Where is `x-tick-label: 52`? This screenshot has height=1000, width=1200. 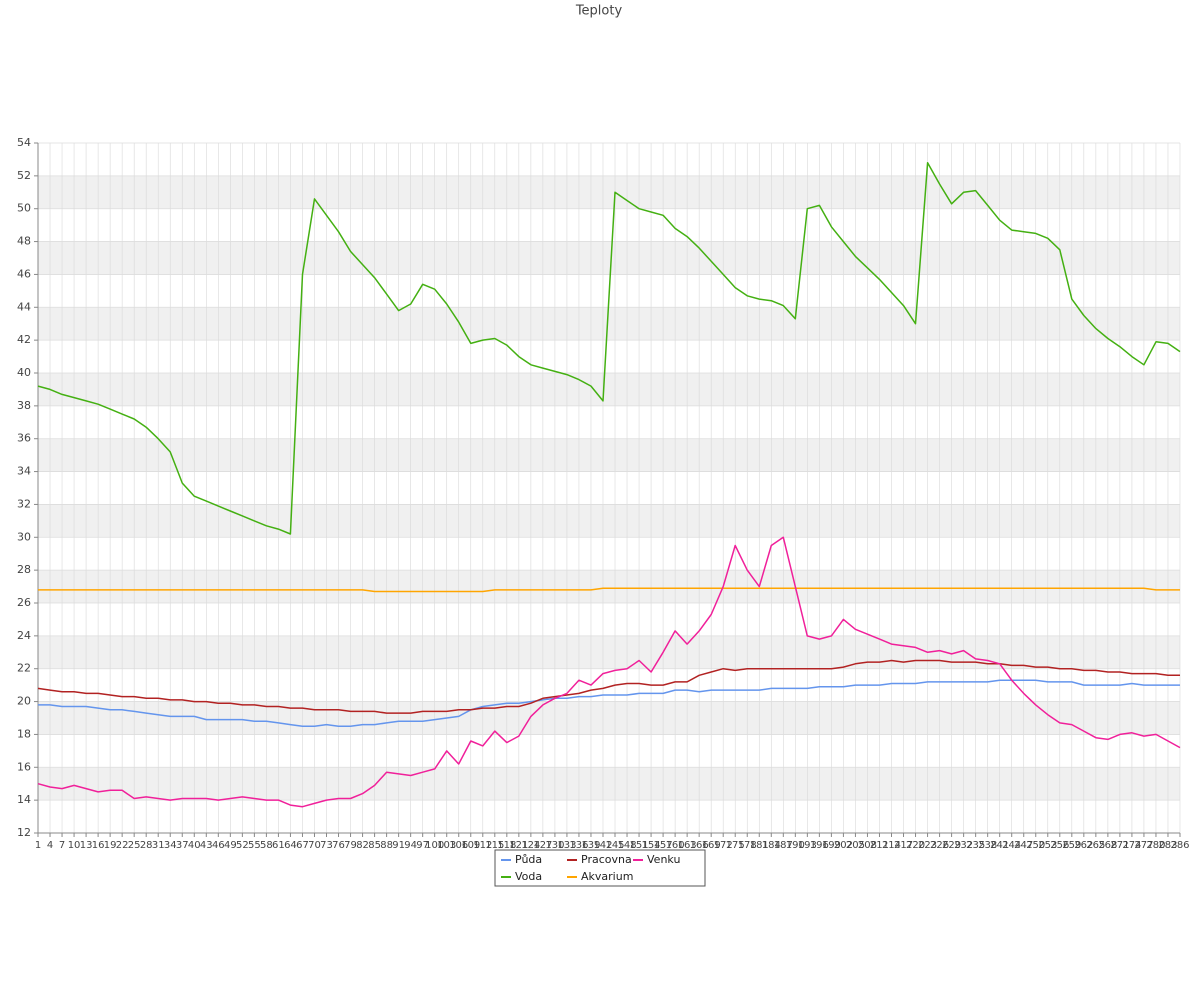
x-tick-label: 52 is located at coordinates (242, 845).